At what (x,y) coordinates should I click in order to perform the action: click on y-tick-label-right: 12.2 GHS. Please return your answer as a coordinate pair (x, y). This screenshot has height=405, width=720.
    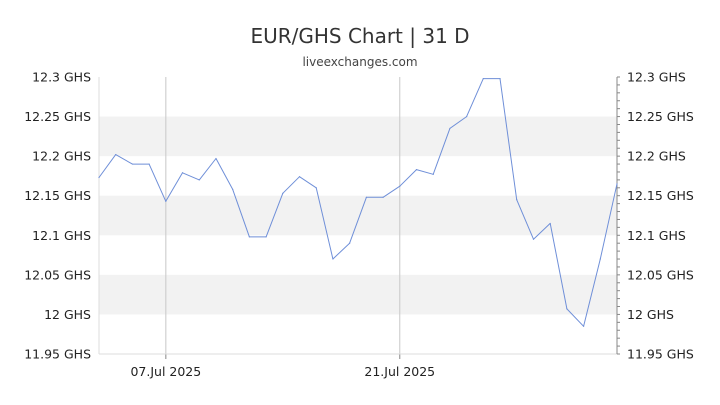
    Looking at the image, I should click on (656, 156).